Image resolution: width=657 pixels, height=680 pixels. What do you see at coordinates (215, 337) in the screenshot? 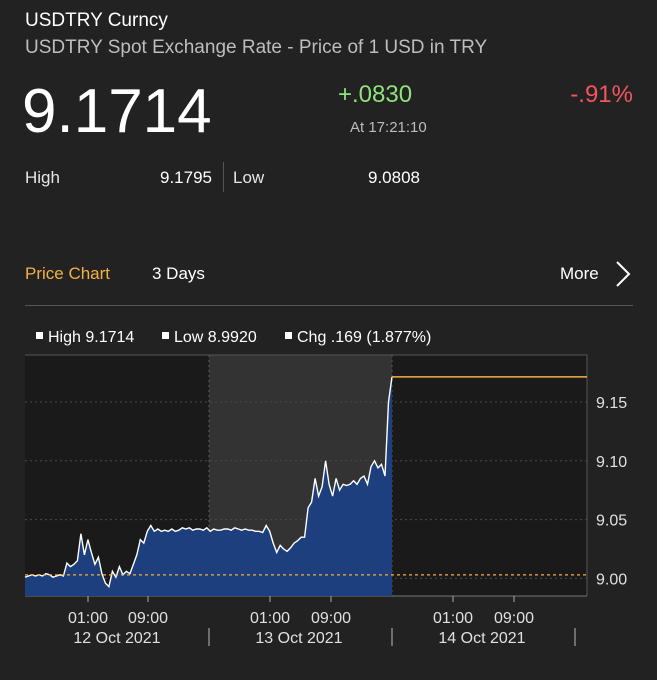
I see `legend-entry: Low 8.9920` at bounding box center [215, 337].